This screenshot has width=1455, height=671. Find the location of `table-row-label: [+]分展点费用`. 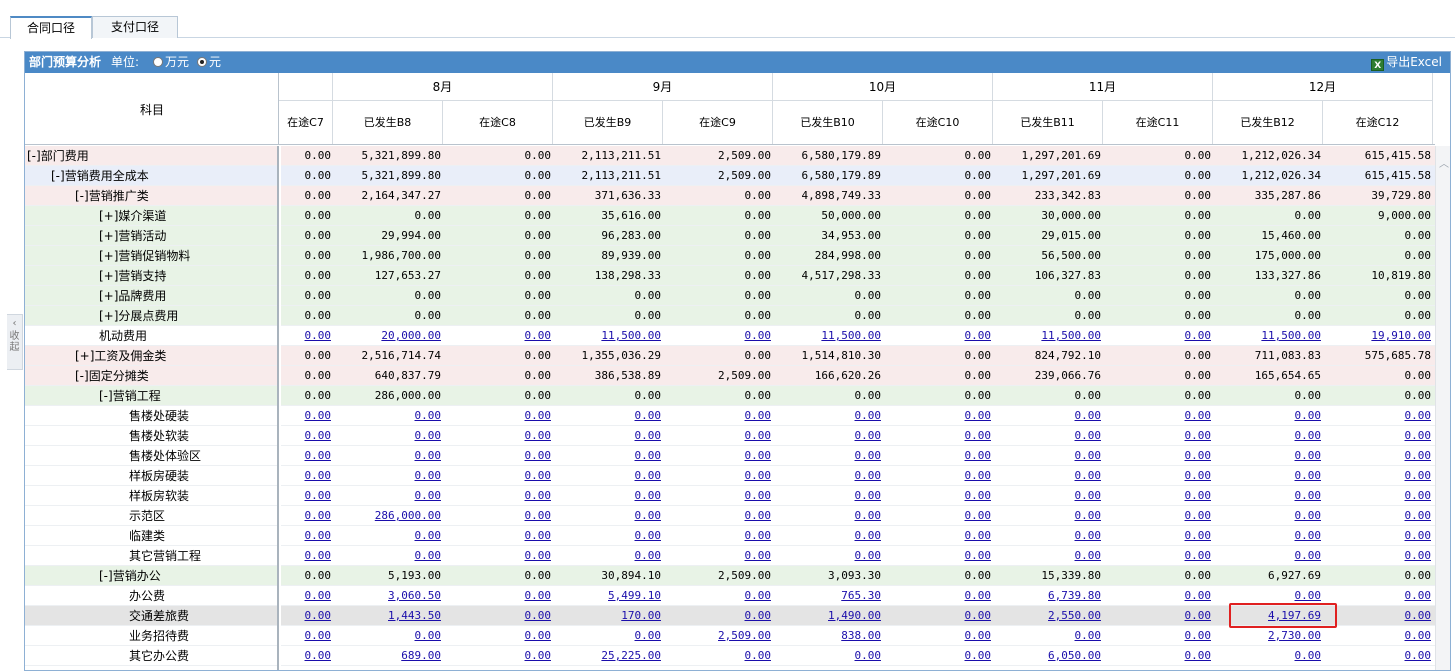

table-row-label: [+]分展点费用 is located at coordinates (151, 316).